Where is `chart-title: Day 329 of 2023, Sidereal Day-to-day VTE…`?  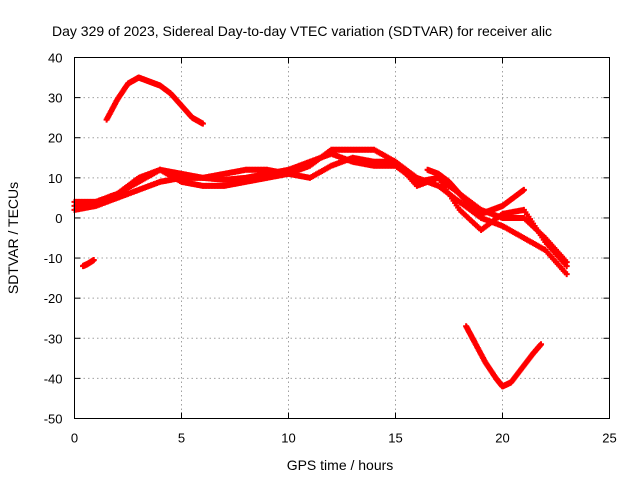
chart-title: Day 329 of 2023, Sidereal Day-to-day VTE… is located at coordinates (302, 31).